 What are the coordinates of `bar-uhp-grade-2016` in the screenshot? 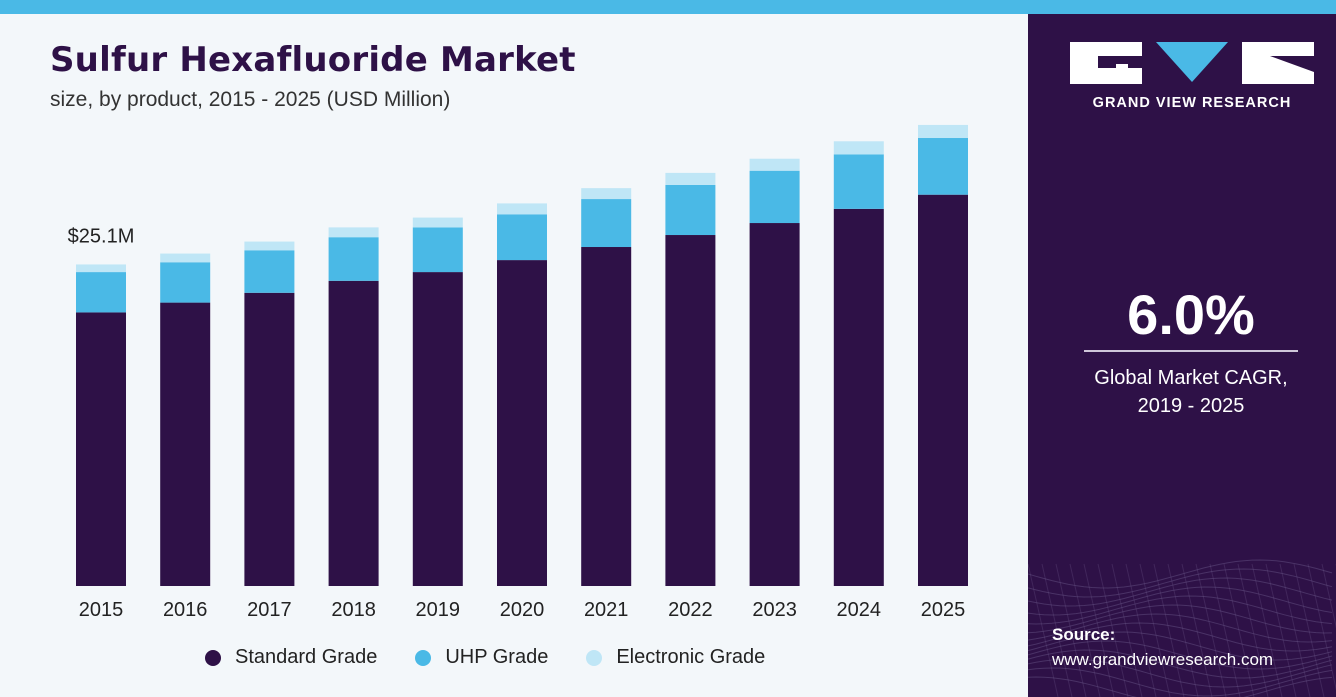 It's located at (185, 282).